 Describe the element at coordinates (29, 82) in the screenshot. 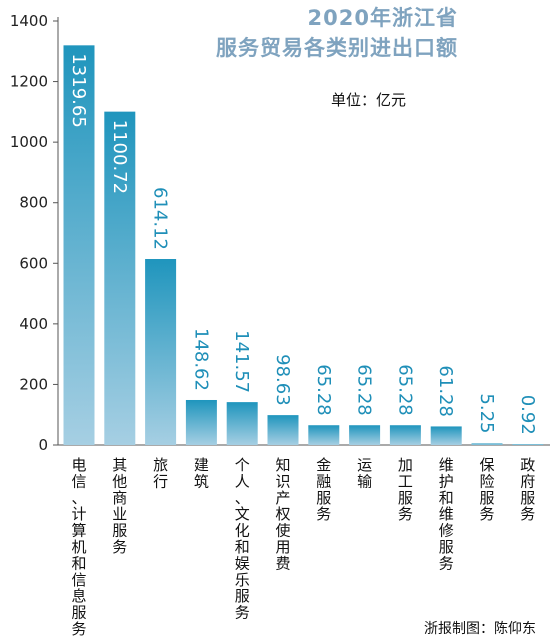

I see `y-tick-label: 1200` at that location.